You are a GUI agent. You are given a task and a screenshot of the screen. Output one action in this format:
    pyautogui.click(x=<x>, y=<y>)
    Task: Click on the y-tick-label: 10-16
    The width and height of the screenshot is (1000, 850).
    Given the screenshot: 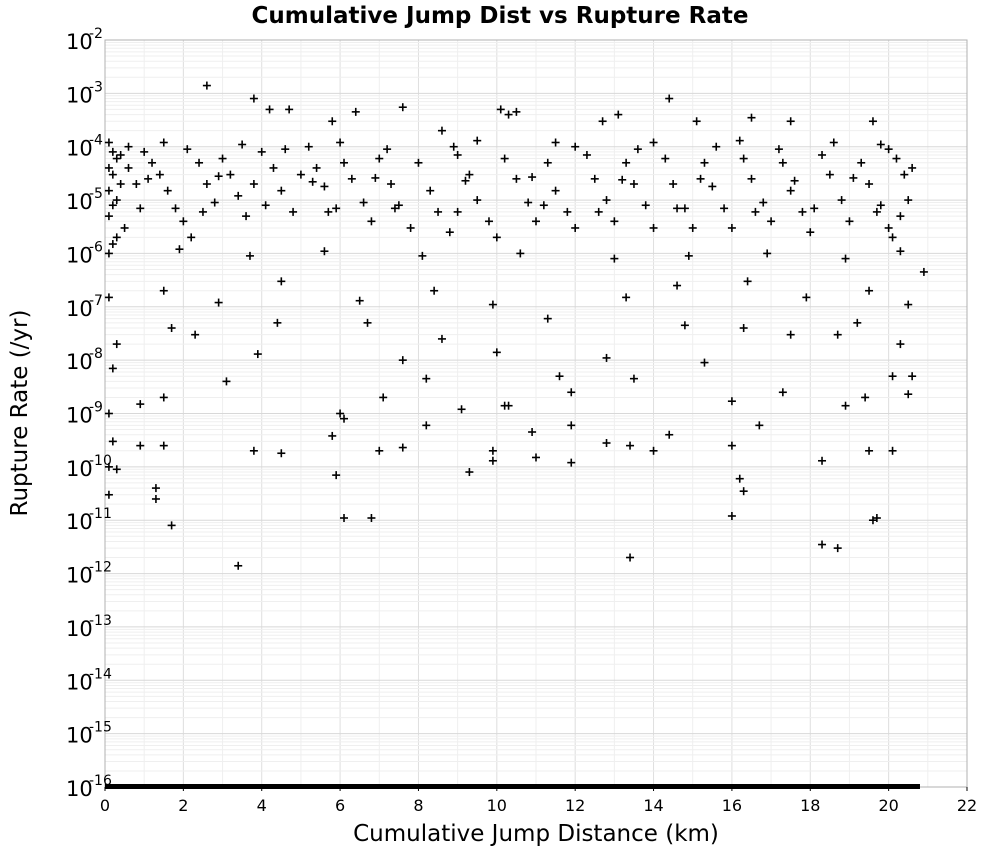 What is the action you would take?
    pyautogui.click(x=89, y=787)
    